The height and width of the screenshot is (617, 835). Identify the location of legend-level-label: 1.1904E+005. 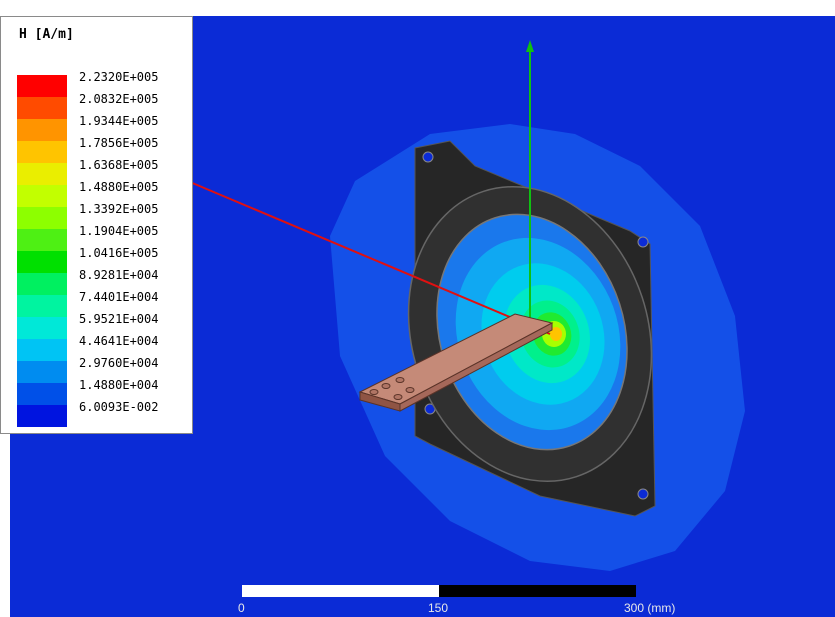
(119, 231).